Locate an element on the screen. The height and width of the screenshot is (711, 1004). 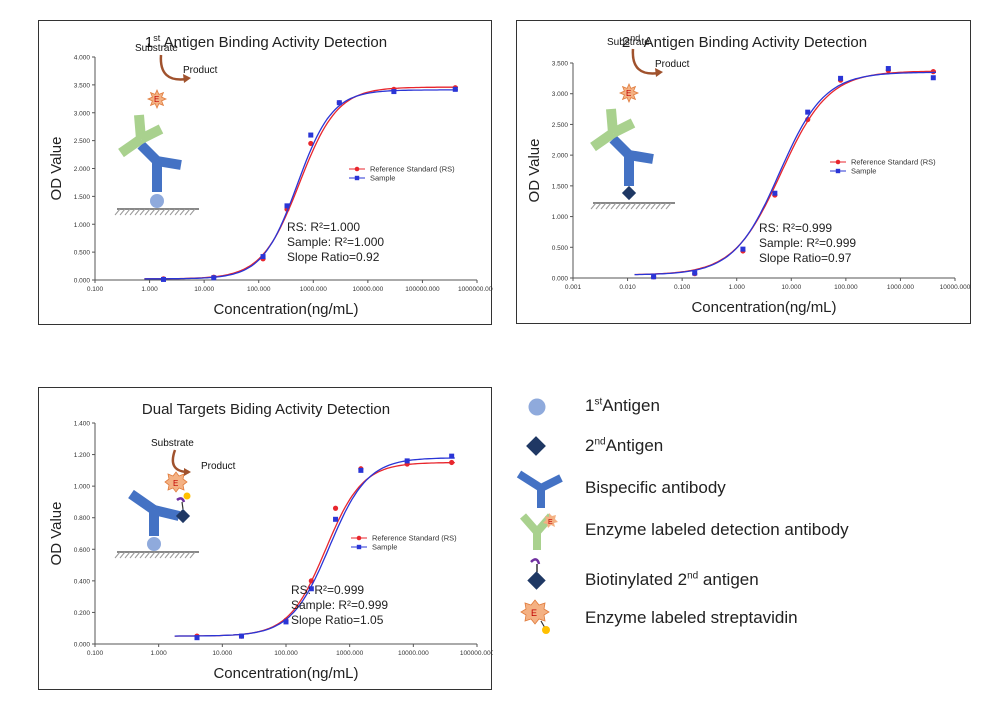
y-tick-label: 1.200 is located at coordinates (82, 455).